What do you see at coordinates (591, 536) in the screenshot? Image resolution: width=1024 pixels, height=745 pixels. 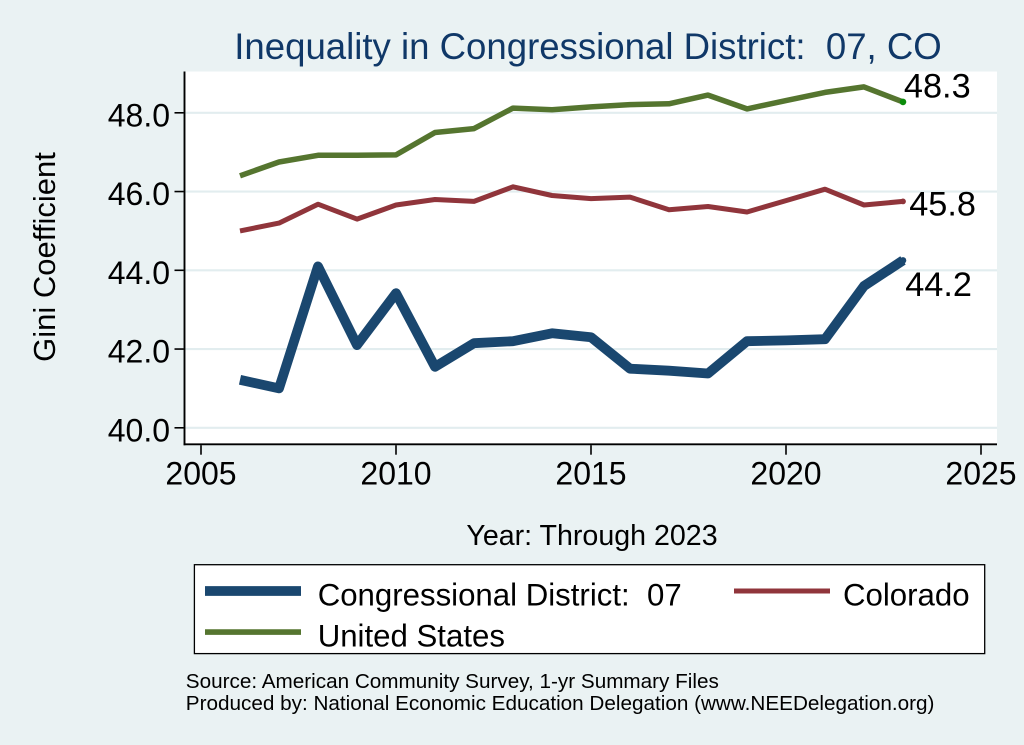 I see `svg-text: Year: Through 2023` at bounding box center [591, 536].